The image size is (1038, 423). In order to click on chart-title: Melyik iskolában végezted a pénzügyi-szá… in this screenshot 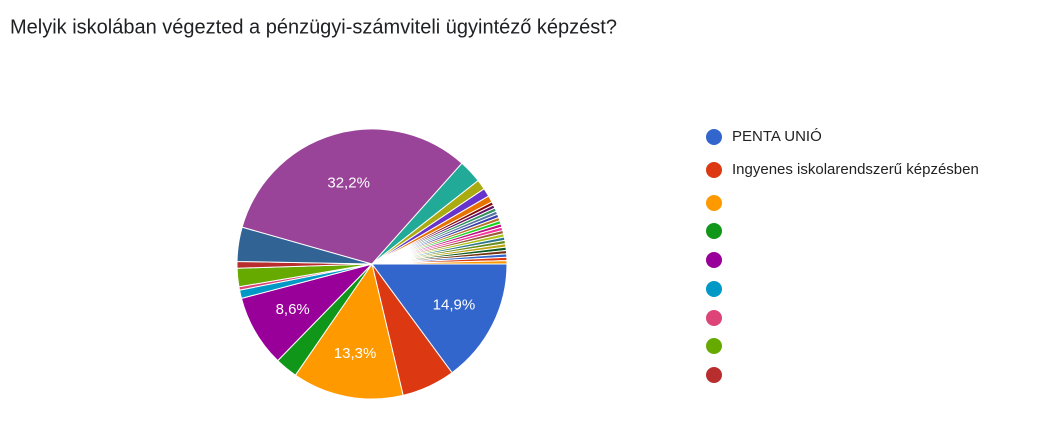, I will do `click(313, 27)`.